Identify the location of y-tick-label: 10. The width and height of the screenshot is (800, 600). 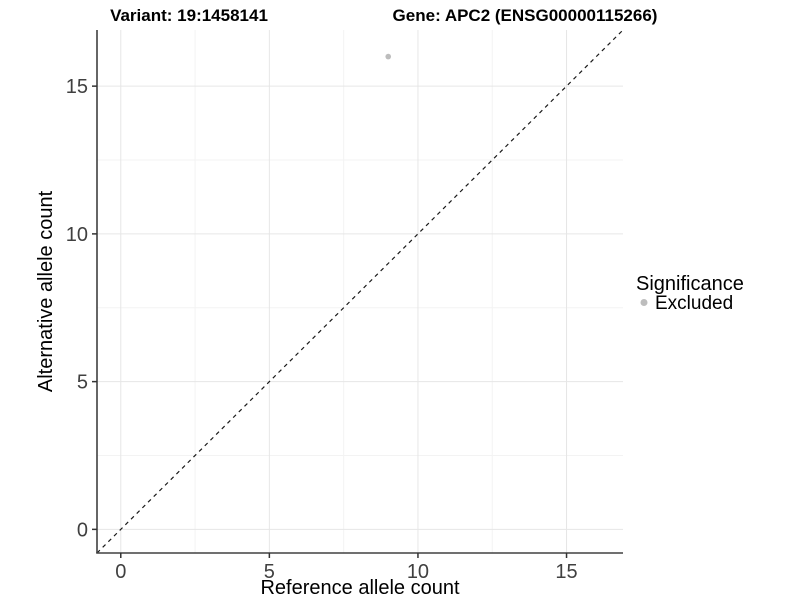
(77, 235).